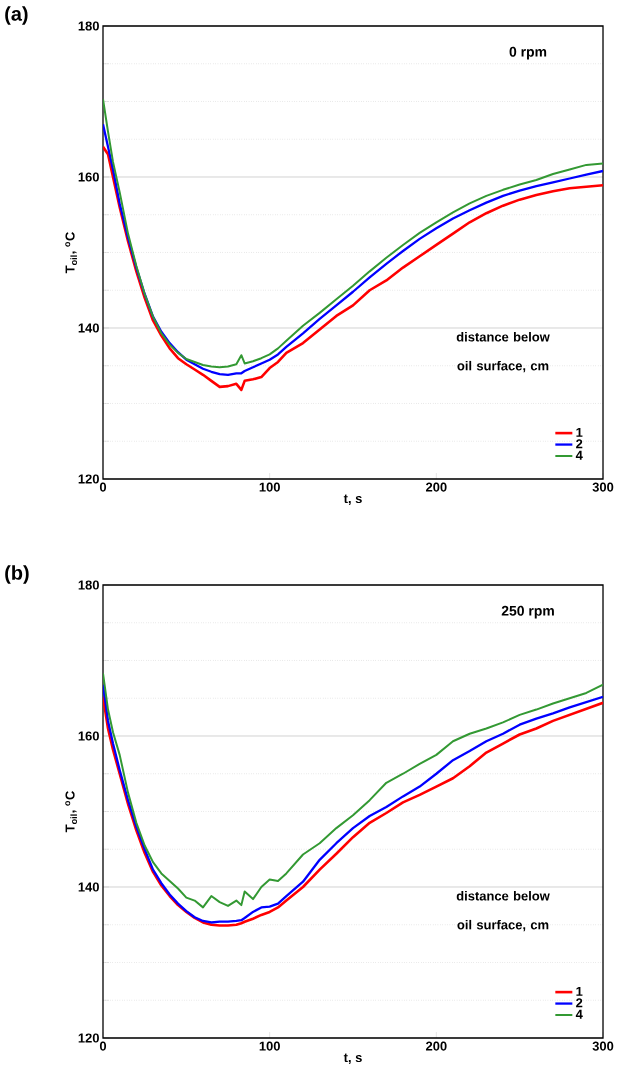  Describe the element at coordinates (528, 53) in the screenshot. I see `annotation: 0 rpm` at that location.